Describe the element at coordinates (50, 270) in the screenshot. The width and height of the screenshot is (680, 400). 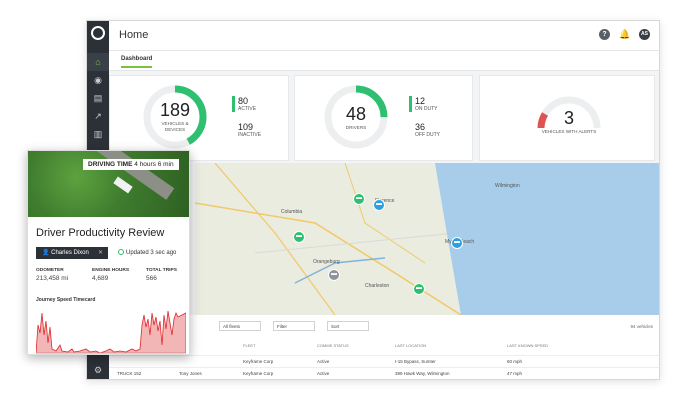
I see `stat-label: ODOMETER` at that location.